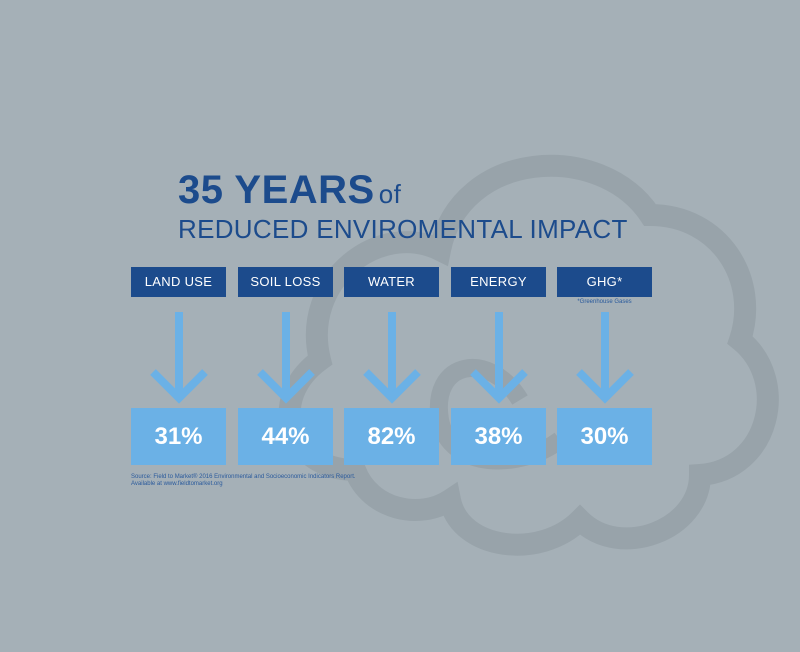  What do you see at coordinates (178, 282) in the screenshot?
I see `category-label-land-use: LAND USE` at bounding box center [178, 282].